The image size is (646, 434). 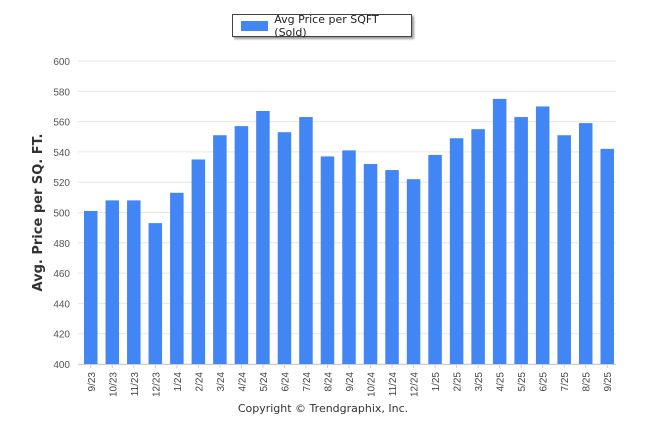 What do you see at coordinates (113, 384) in the screenshot?
I see `x-tick-label: 10/23` at bounding box center [113, 384].